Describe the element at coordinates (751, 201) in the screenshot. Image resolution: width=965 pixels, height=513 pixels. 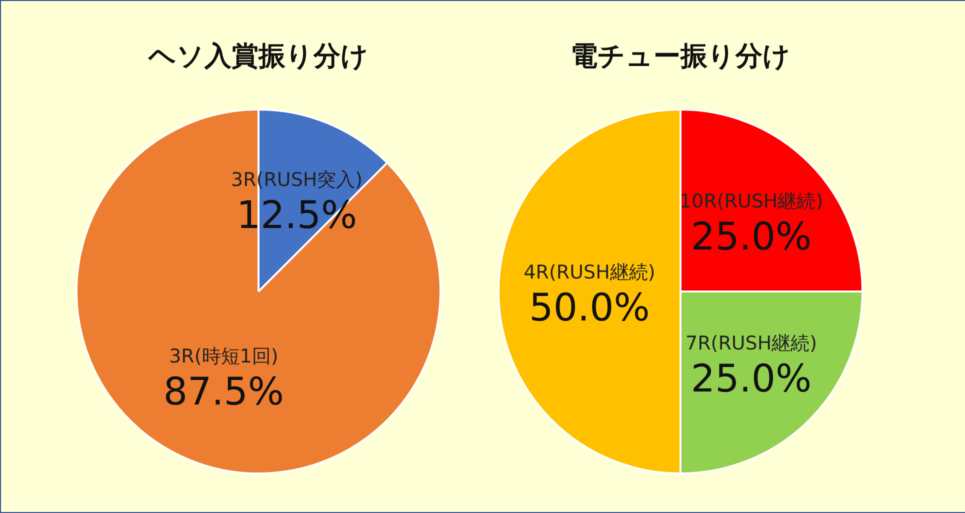
I see `slice-label: 10R(RUSH継続)` at that location.